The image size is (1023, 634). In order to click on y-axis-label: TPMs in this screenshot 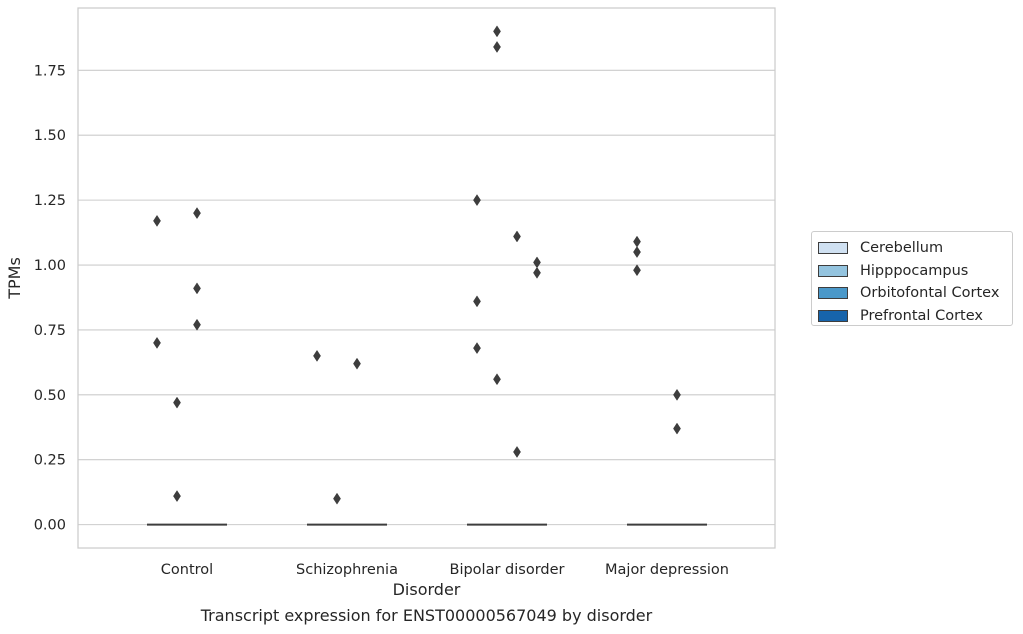, I will do `click(14, 278)`.